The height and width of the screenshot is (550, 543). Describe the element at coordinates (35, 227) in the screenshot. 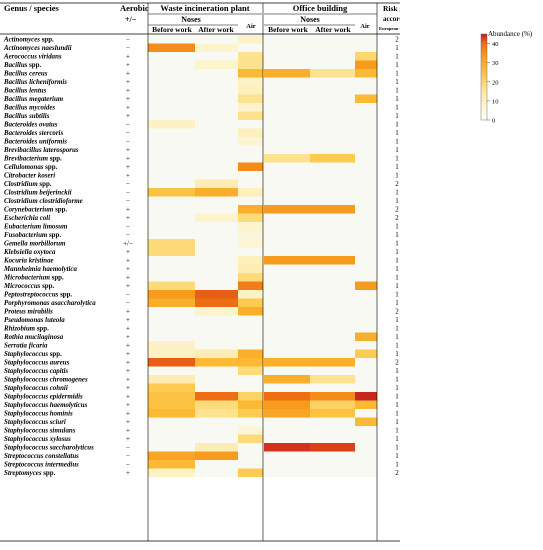

I see `row-species-label: Eubacterium limosum` at that location.